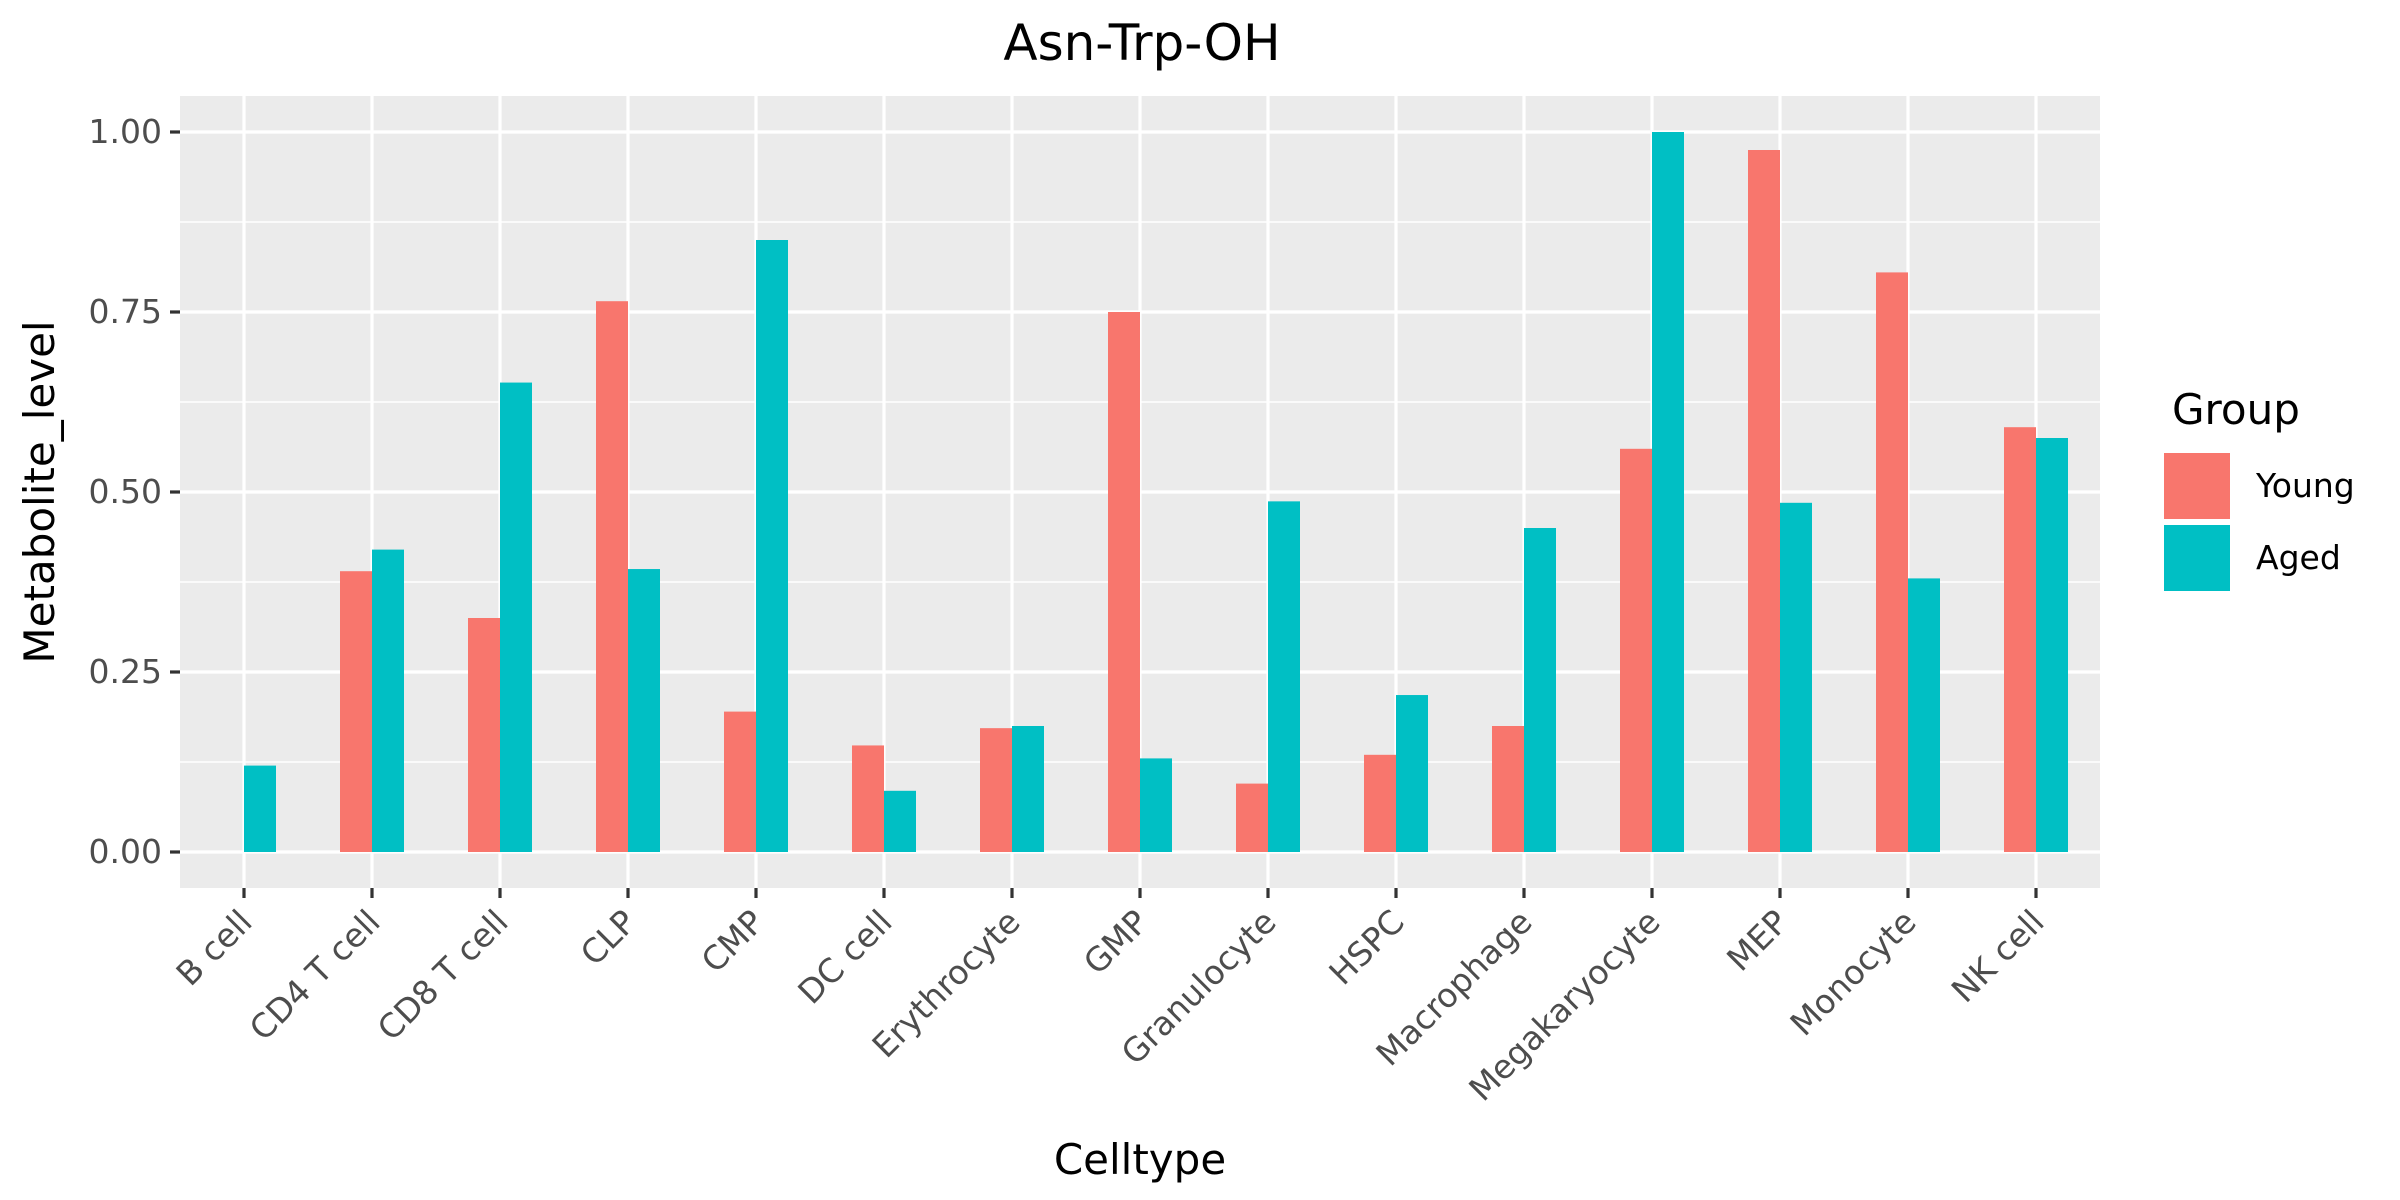 The width and height of the screenshot is (2400, 1200). What do you see at coordinates (1116, 942) in the screenshot?
I see `x-tick-label: GMP` at bounding box center [1116, 942].